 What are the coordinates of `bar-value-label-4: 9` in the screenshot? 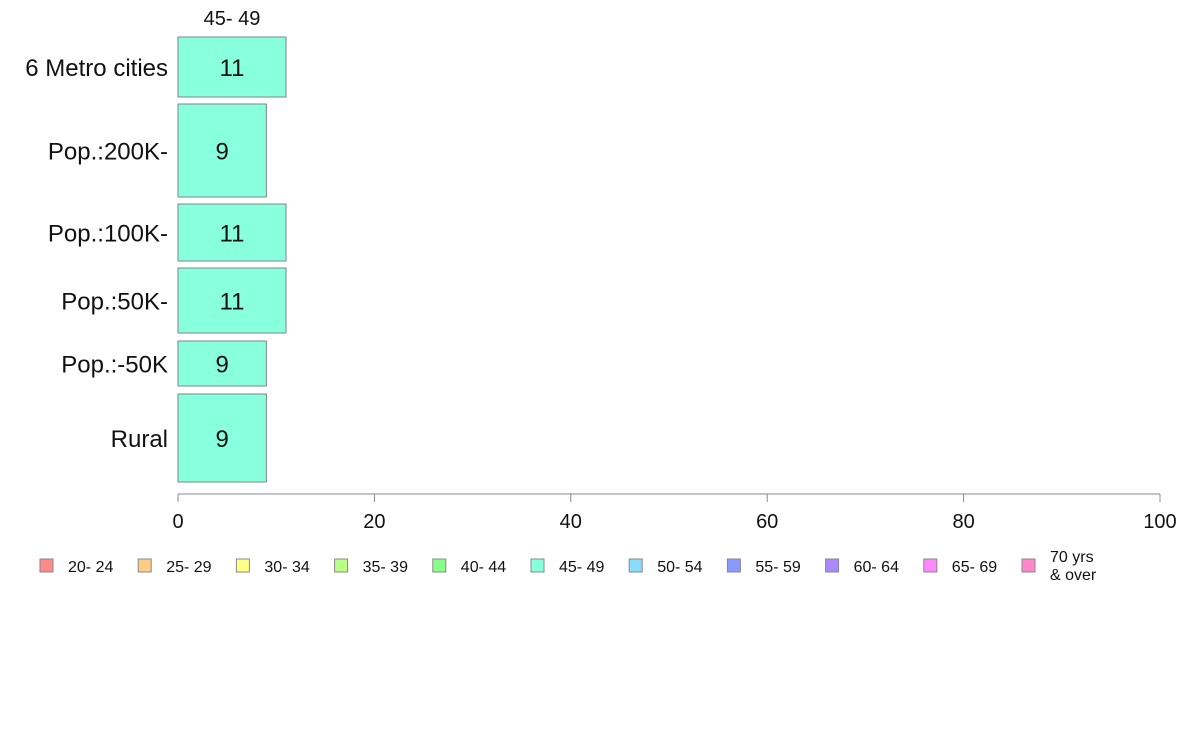 It's located at (222, 365).